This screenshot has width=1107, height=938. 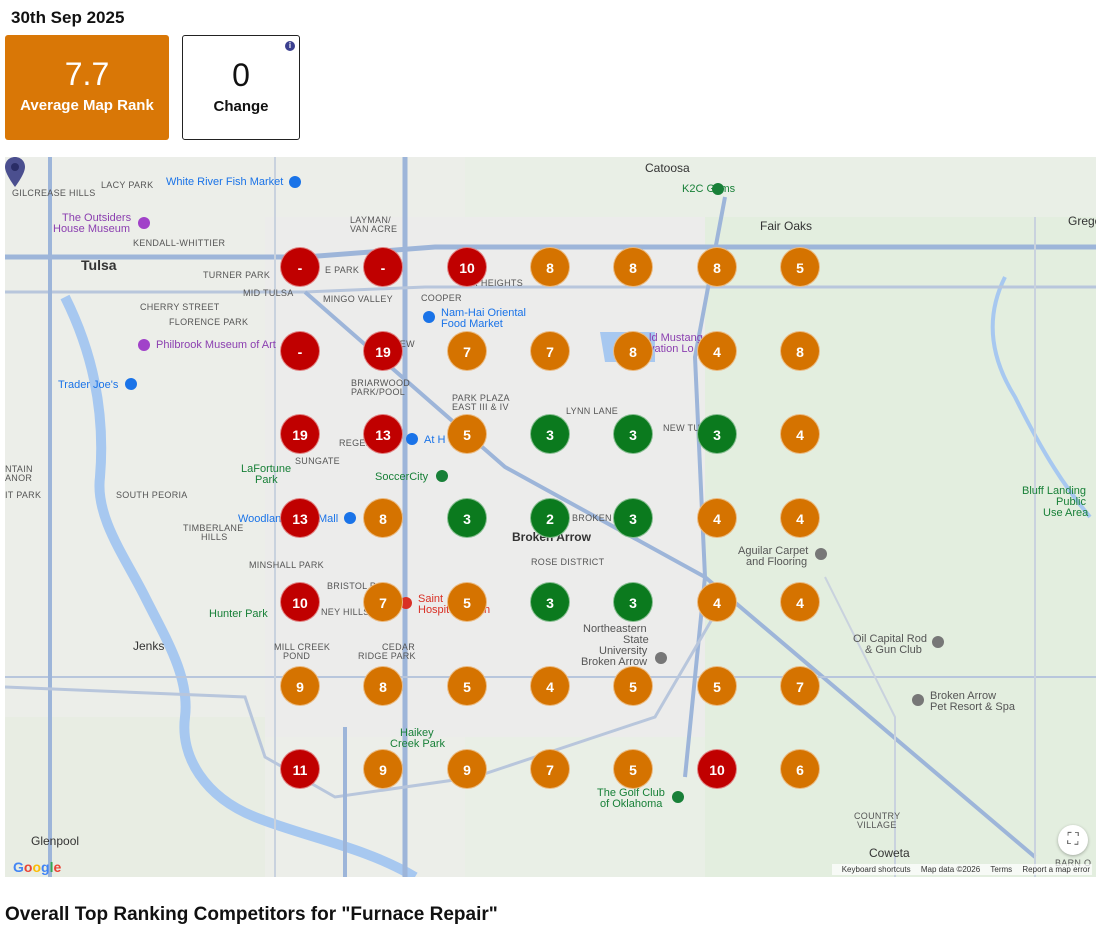 What do you see at coordinates (300, 769) in the screenshot?
I see `rank-marker: 11` at bounding box center [300, 769].